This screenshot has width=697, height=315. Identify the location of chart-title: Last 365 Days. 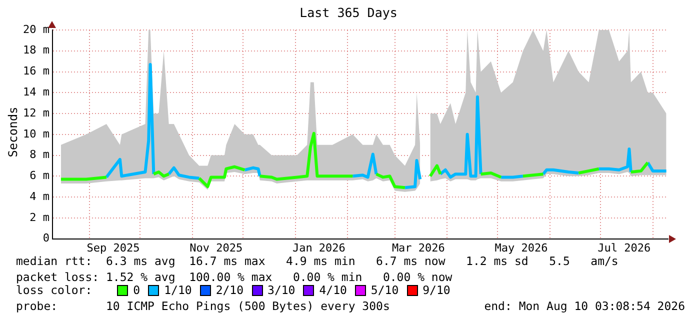
(348, 12).